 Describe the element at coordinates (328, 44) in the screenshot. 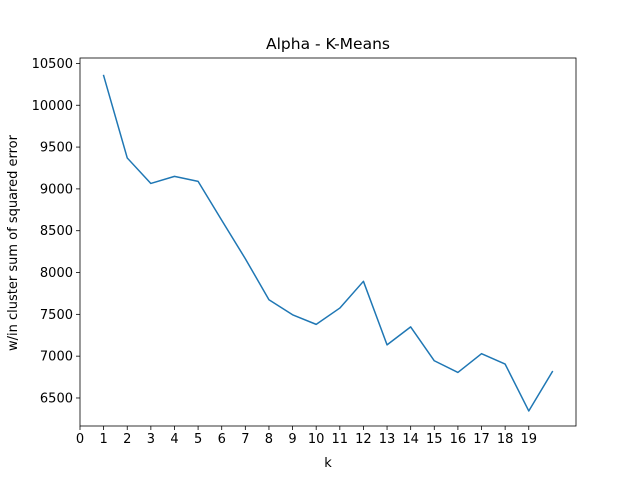

I see `chart-title: Alpha - K-Means` at that location.